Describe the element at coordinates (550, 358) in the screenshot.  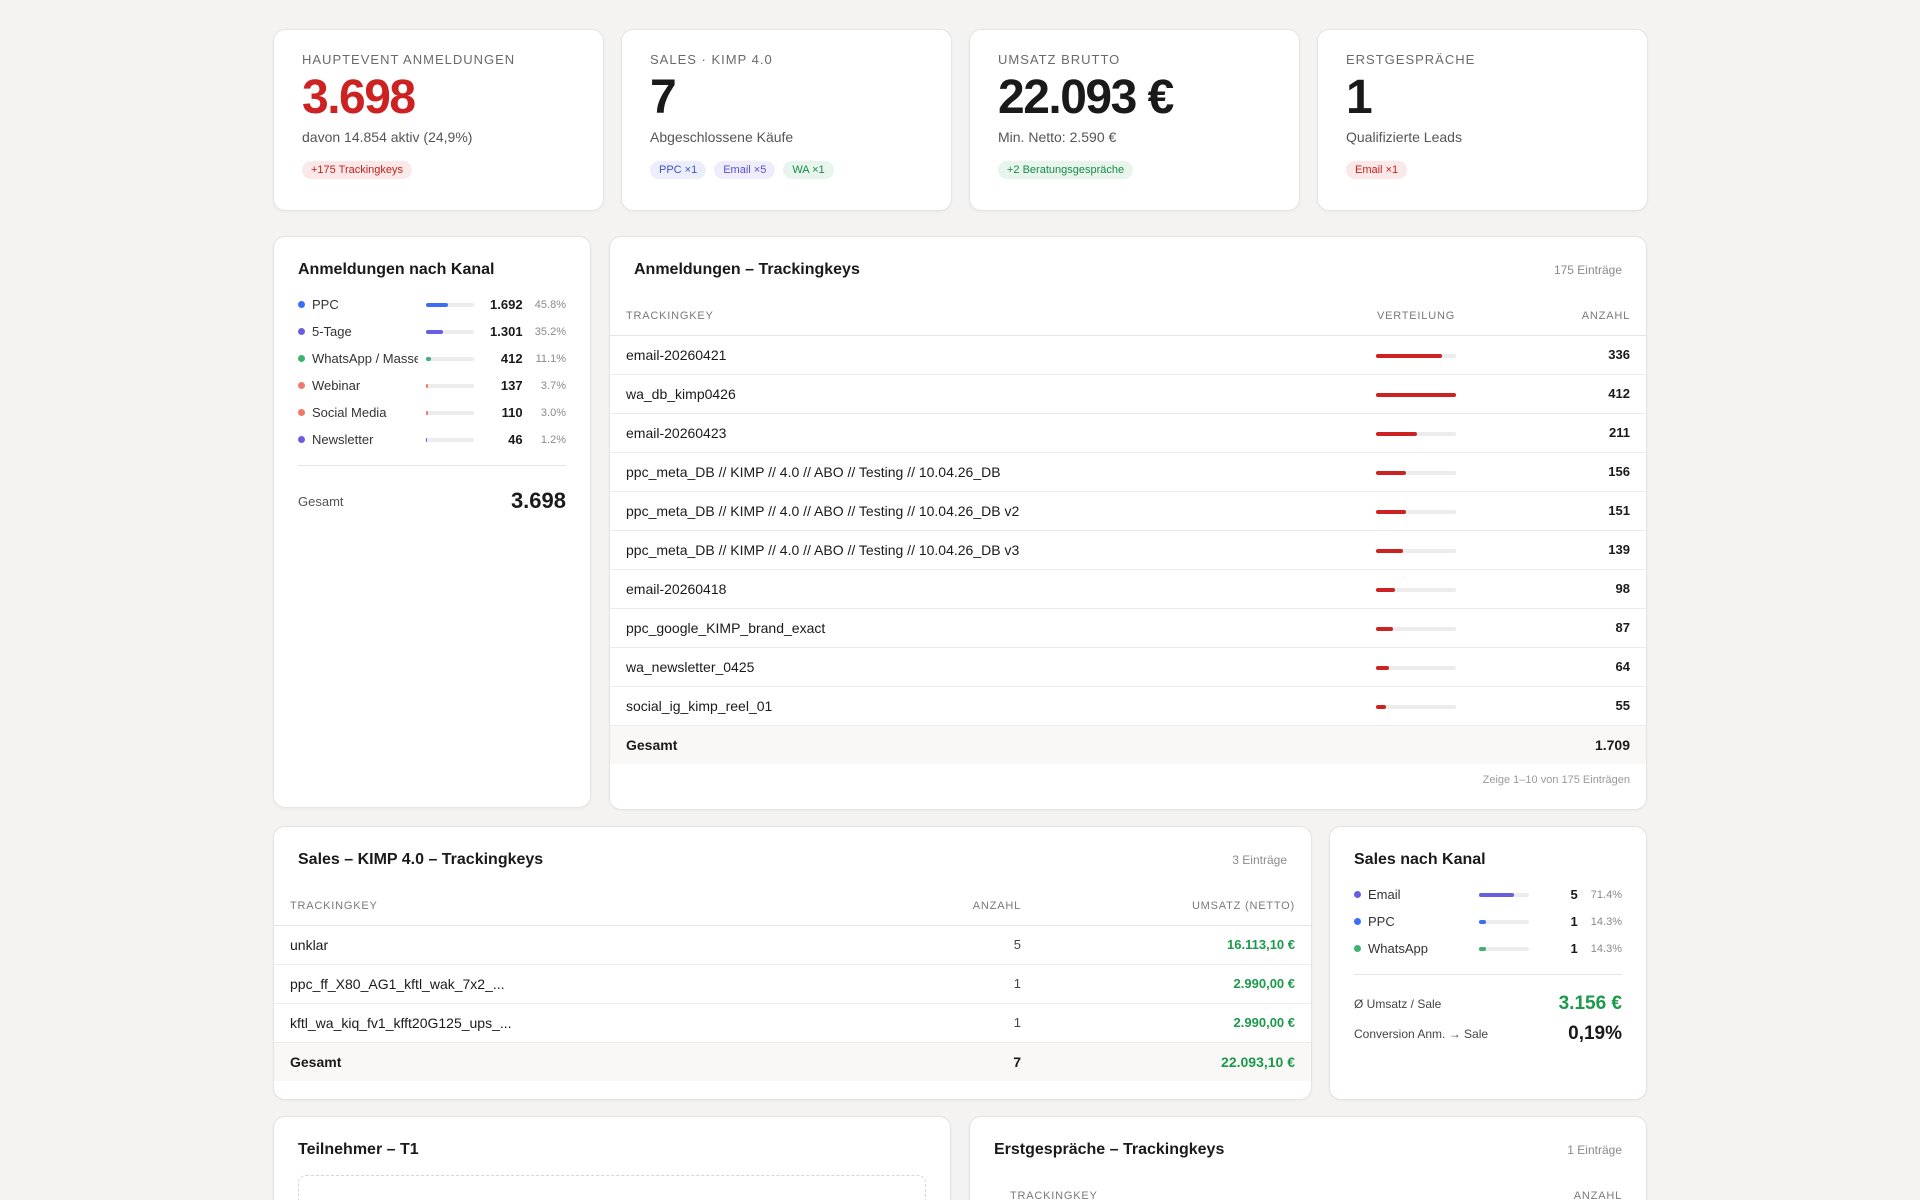
I see `channel-pct: 11.1%` at that location.